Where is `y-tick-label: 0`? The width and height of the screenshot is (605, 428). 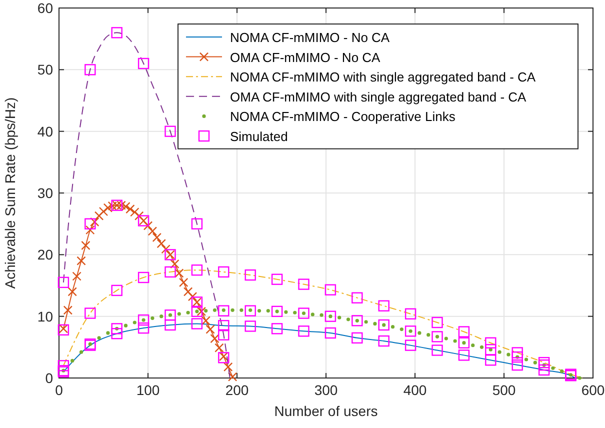
y-tick-label: 0 is located at coordinates (49, 378).